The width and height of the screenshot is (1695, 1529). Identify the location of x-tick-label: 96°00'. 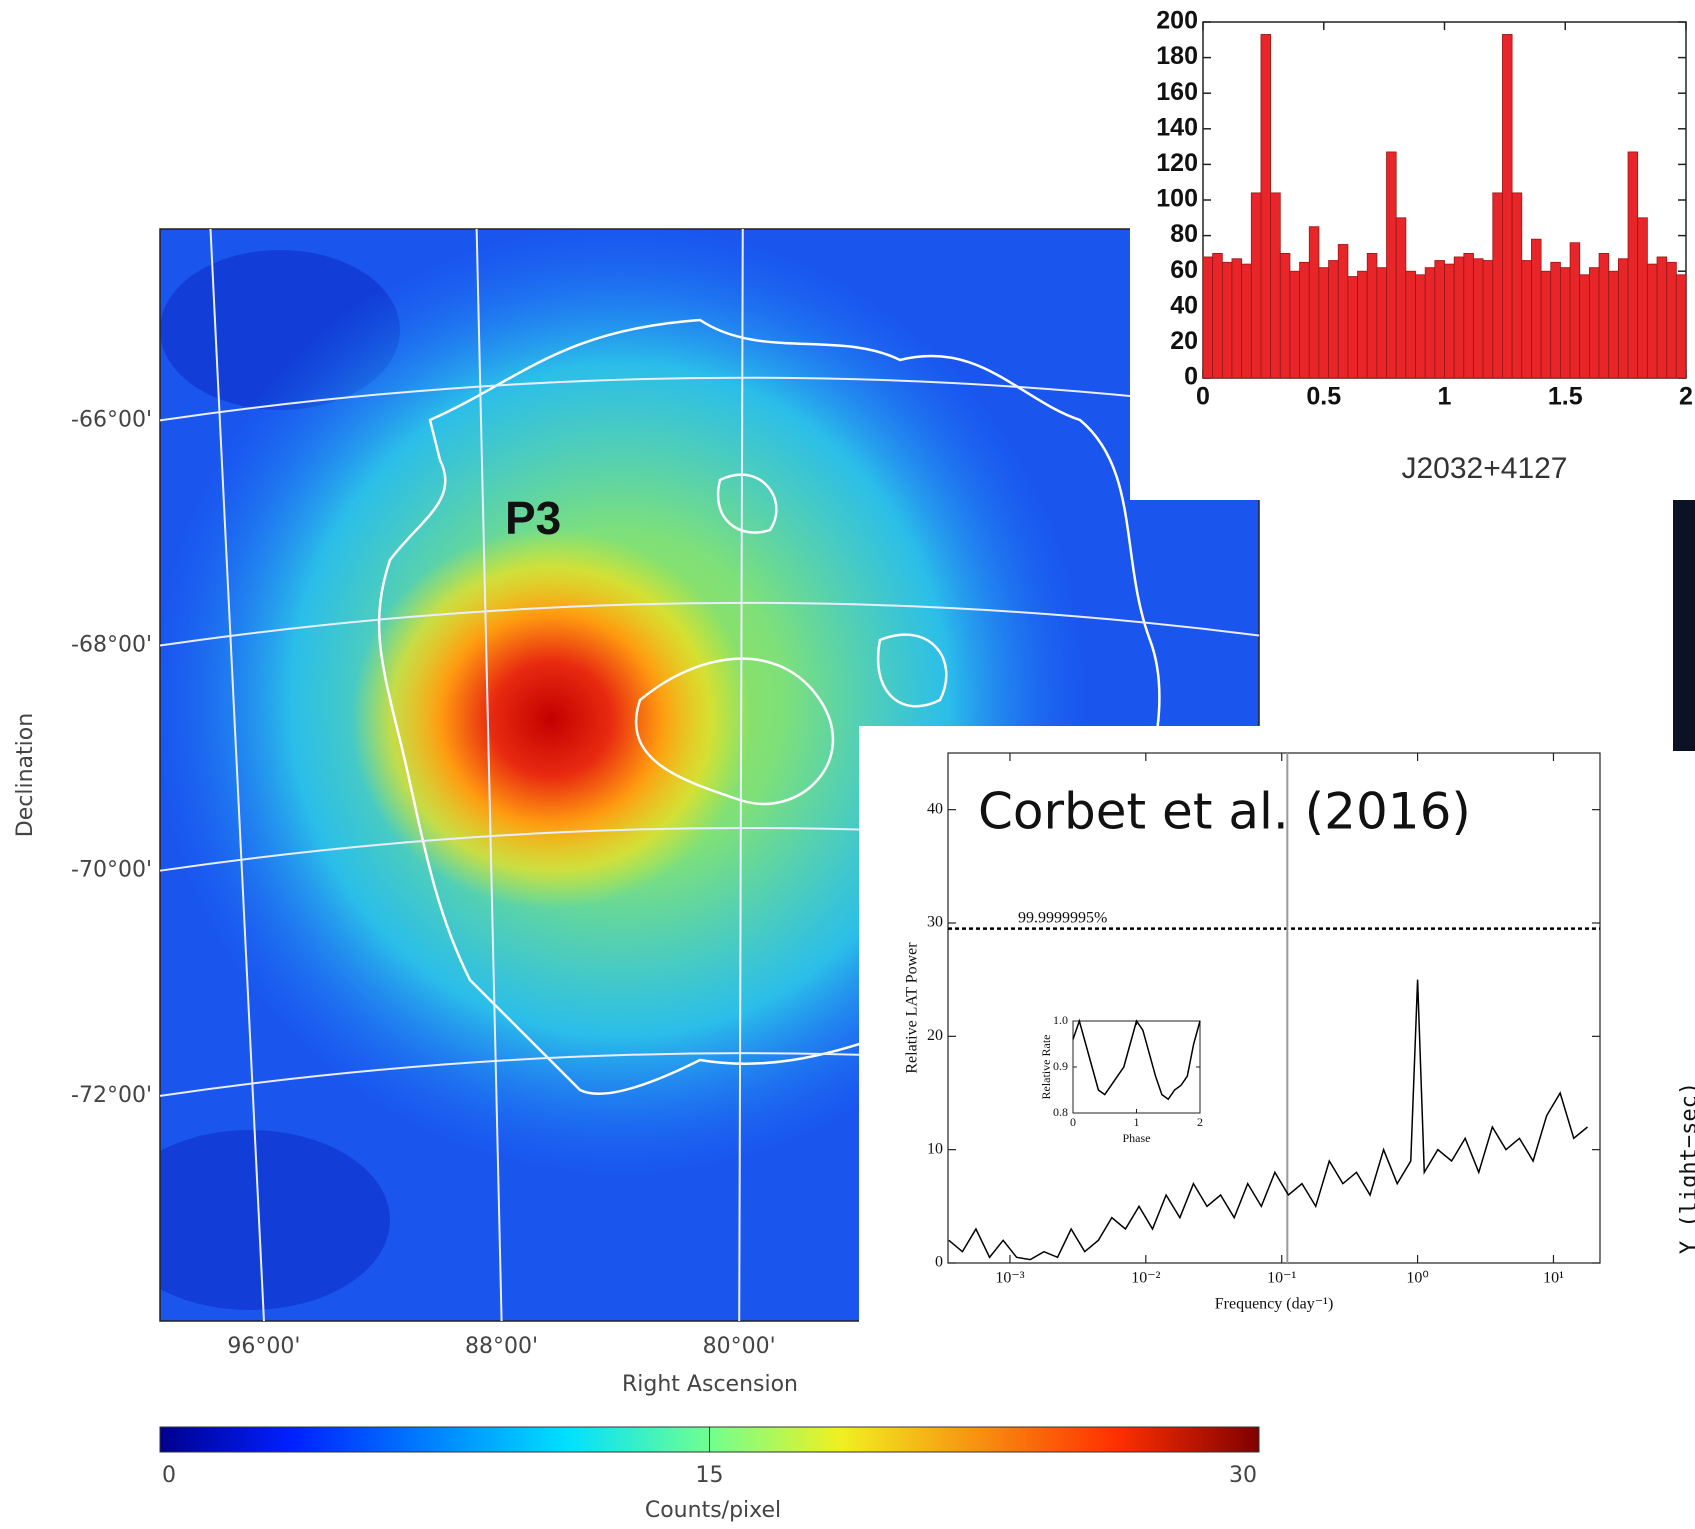
(263, 1346).